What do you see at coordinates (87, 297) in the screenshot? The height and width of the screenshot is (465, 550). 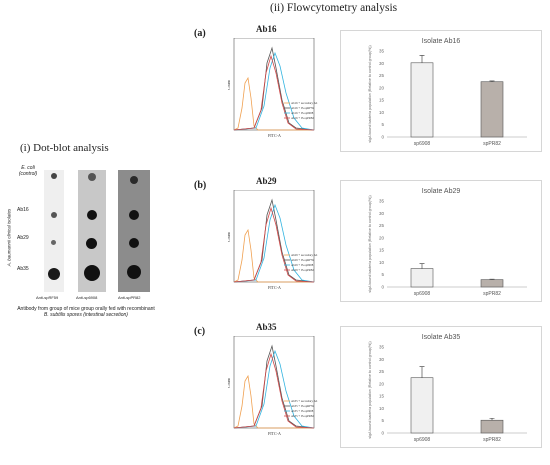 I see `dotblot-col-label-sp6908: Anti-sp6908` at bounding box center [87, 297].